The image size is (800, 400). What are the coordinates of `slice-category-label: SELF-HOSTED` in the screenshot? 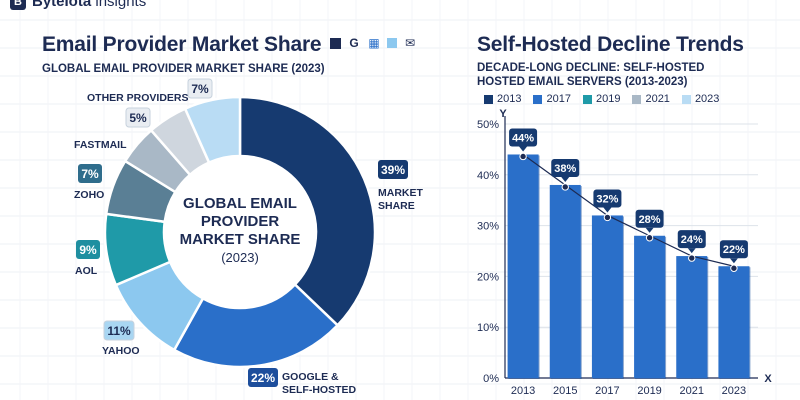 It's located at (319, 390).